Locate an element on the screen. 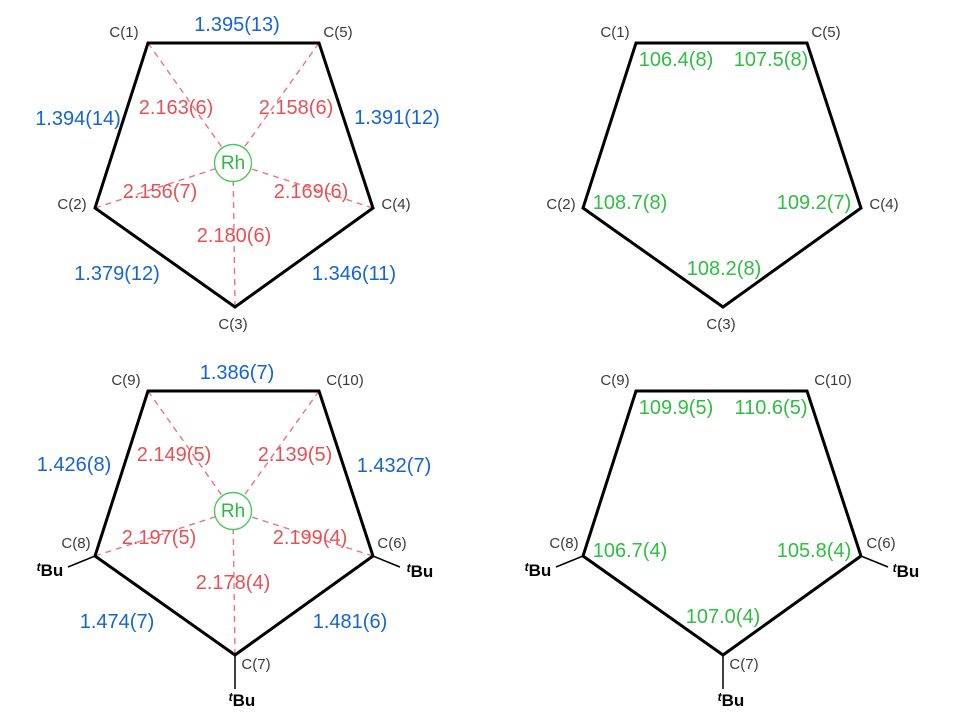 This screenshot has width=960, height=720. bond-angle-label: 108.7(8) is located at coordinates (630, 203).